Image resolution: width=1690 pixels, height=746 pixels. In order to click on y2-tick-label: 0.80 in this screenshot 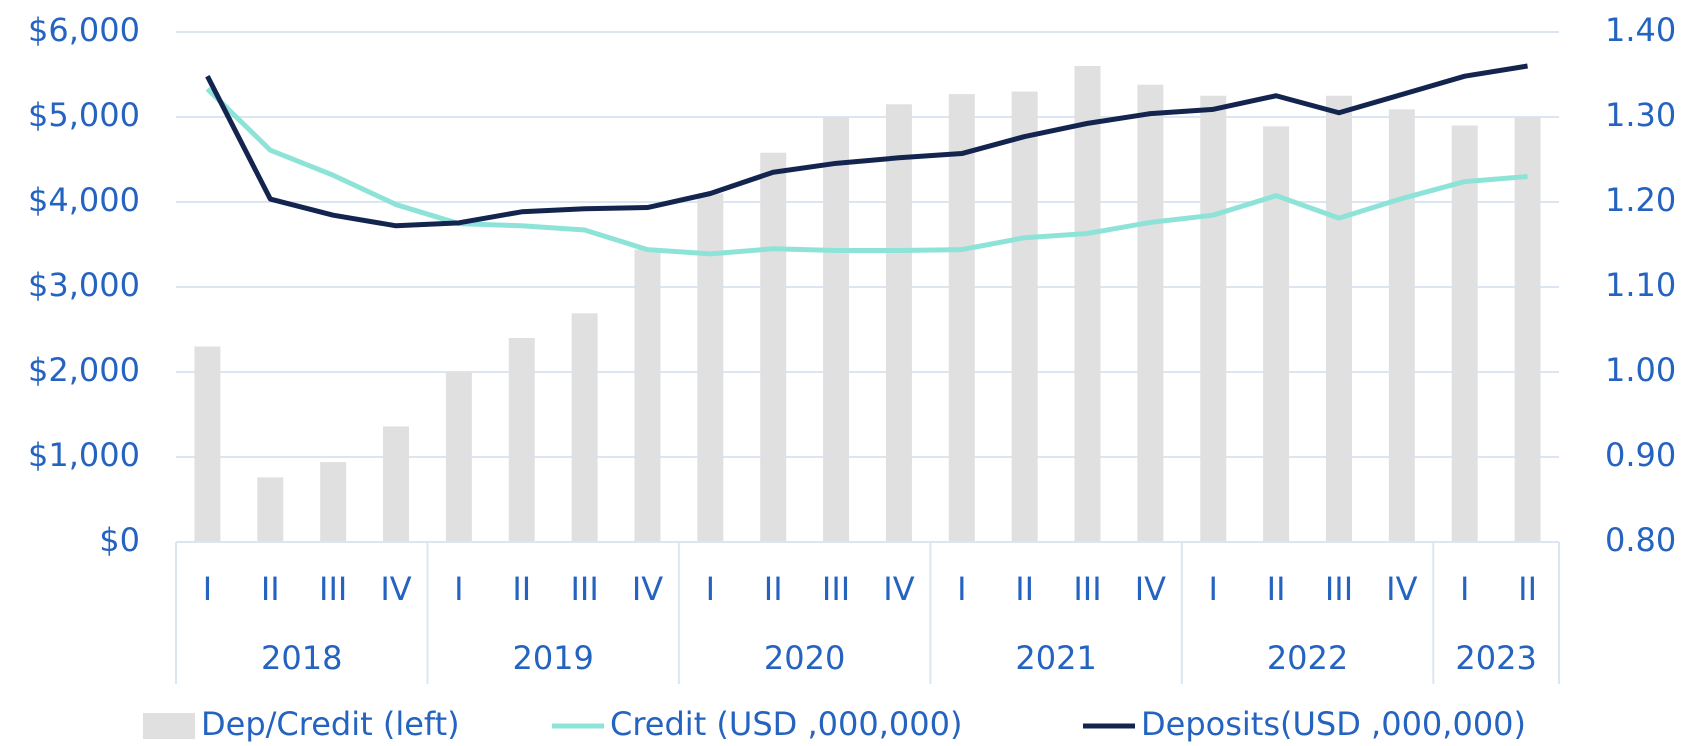, I will do `click(1640, 540)`.